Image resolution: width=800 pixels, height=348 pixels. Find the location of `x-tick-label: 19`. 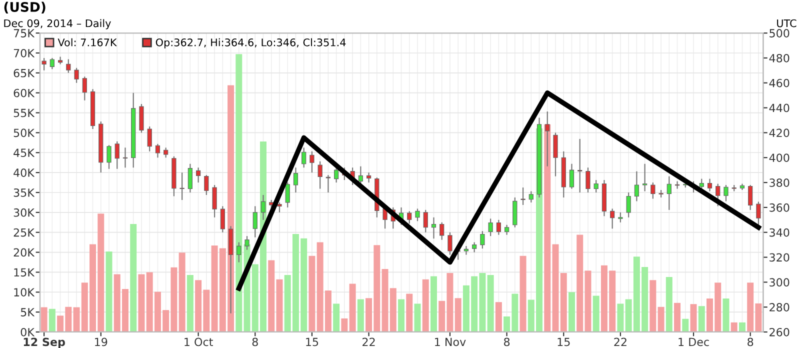

x-tick-label: 19 is located at coordinates (101, 342).